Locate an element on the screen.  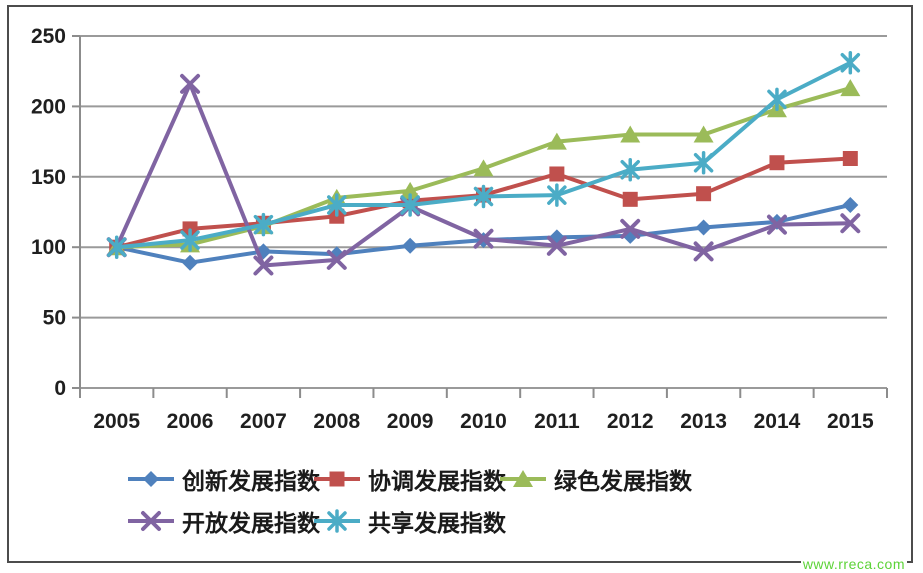
series-1-point-2014 is located at coordinates (777, 163).